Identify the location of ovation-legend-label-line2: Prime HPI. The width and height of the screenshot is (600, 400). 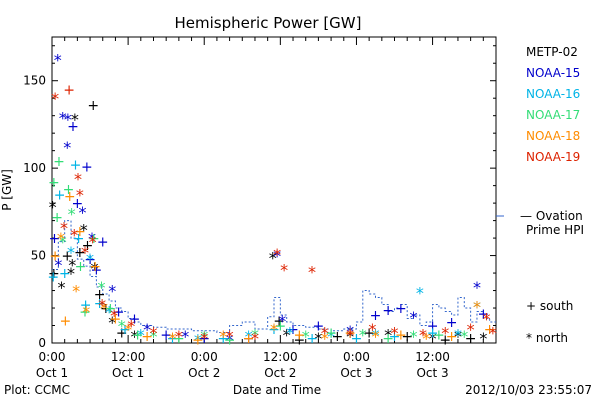
(555, 230).